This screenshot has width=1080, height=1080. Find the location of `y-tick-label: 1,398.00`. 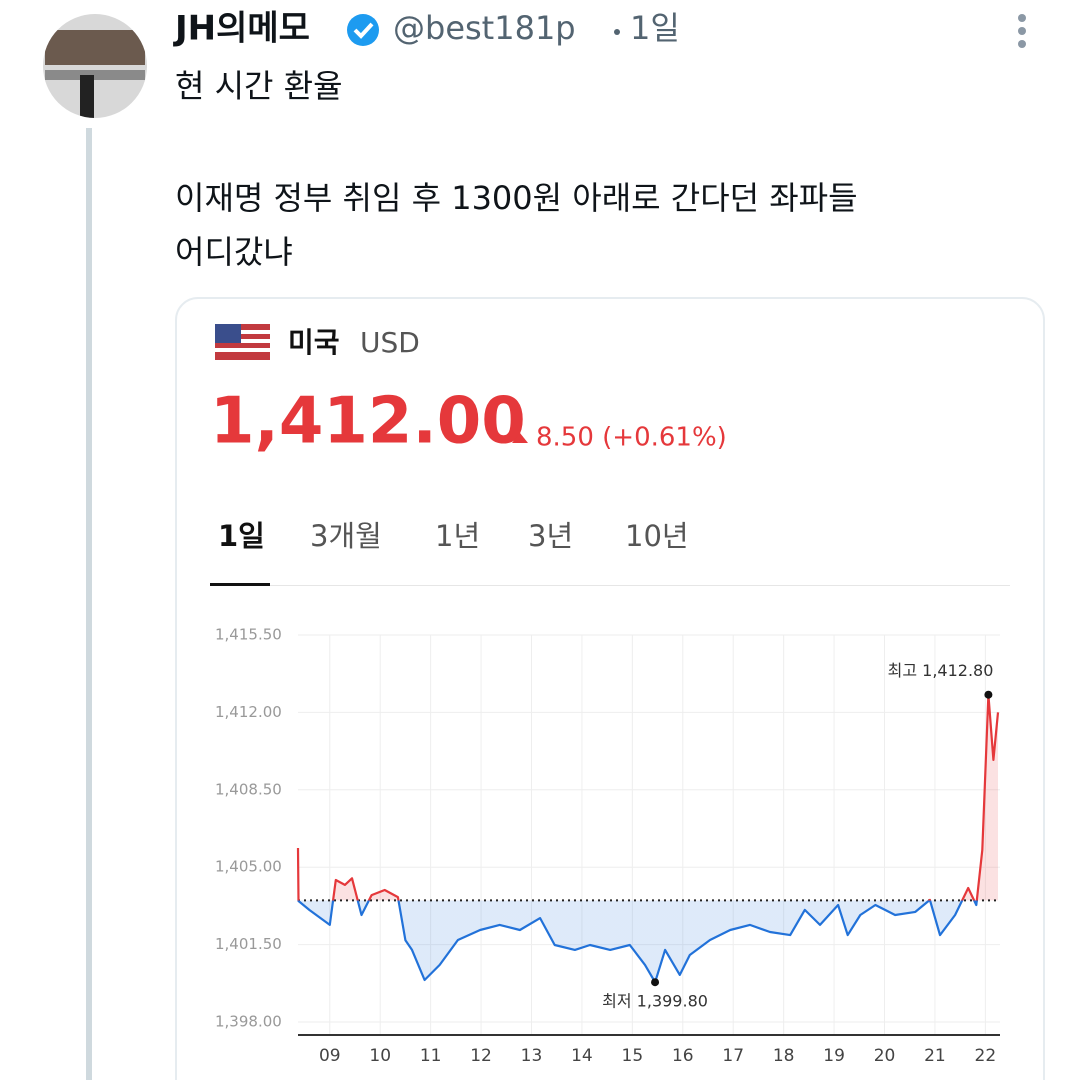

y-tick-label: 1,398.00 is located at coordinates (248, 1022).